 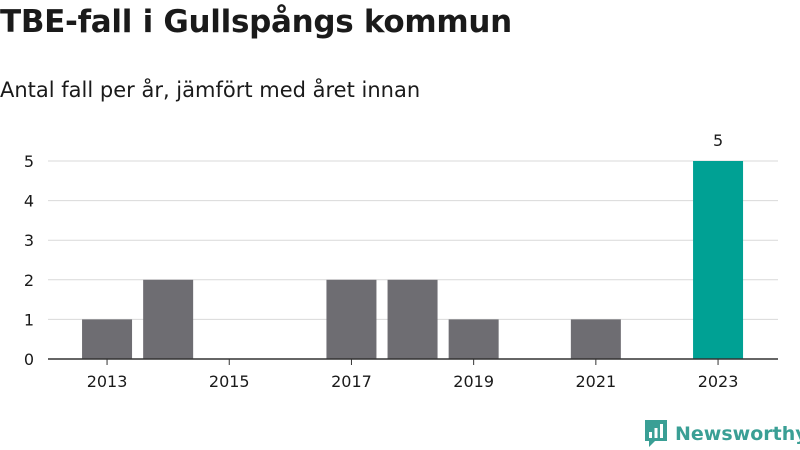 What do you see at coordinates (718, 260) in the screenshot?
I see `bar-2023` at bounding box center [718, 260].